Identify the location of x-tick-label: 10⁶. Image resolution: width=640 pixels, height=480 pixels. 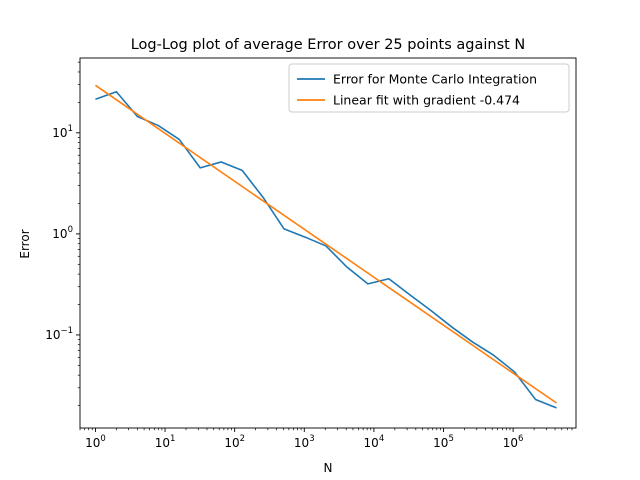
(513, 442).